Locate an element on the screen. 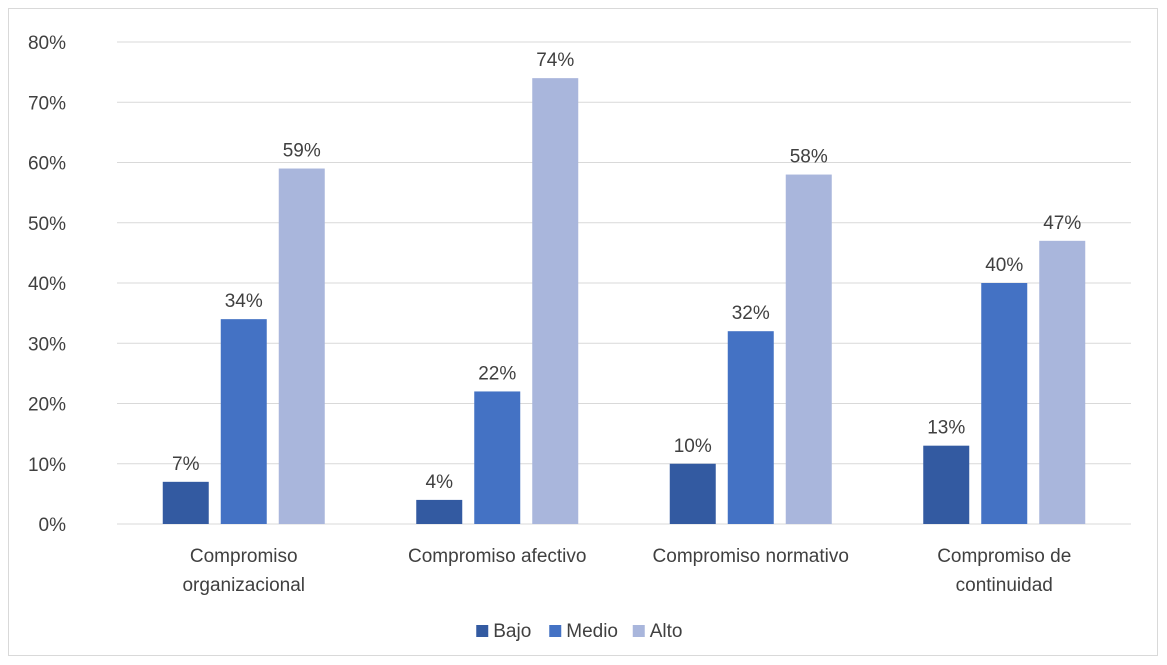 The image size is (1167, 665). y-tick-label: 30% is located at coordinates (47, 344).